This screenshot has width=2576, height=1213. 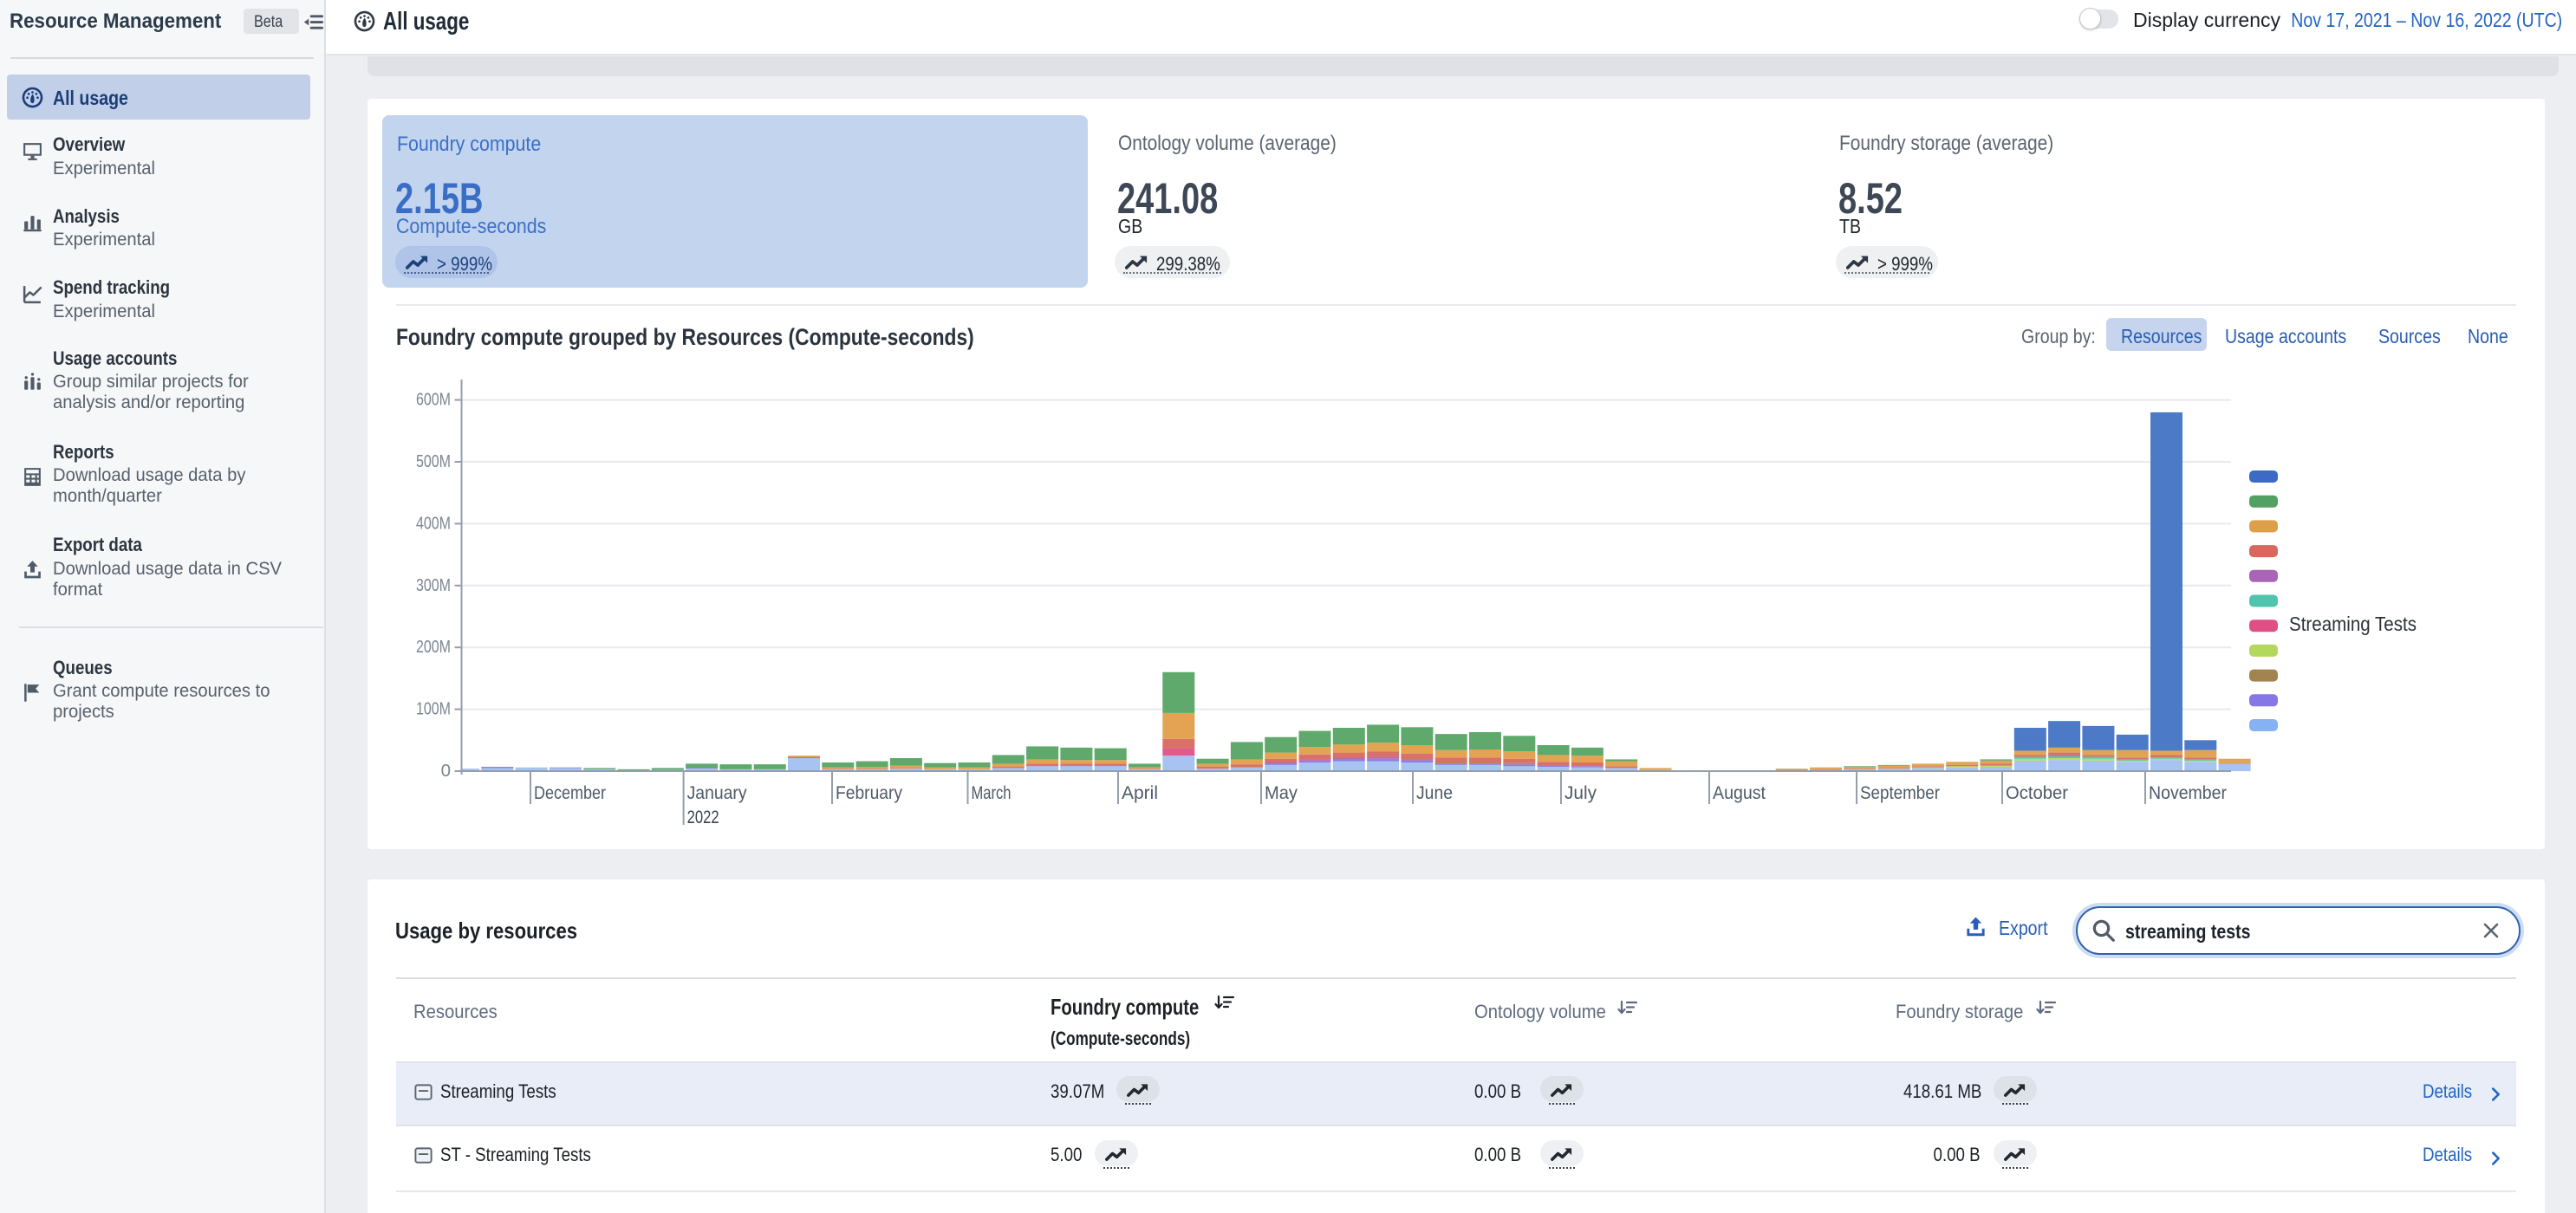 I want to click on svg-text: Streaming Tests, so click(x=2353, y=624).